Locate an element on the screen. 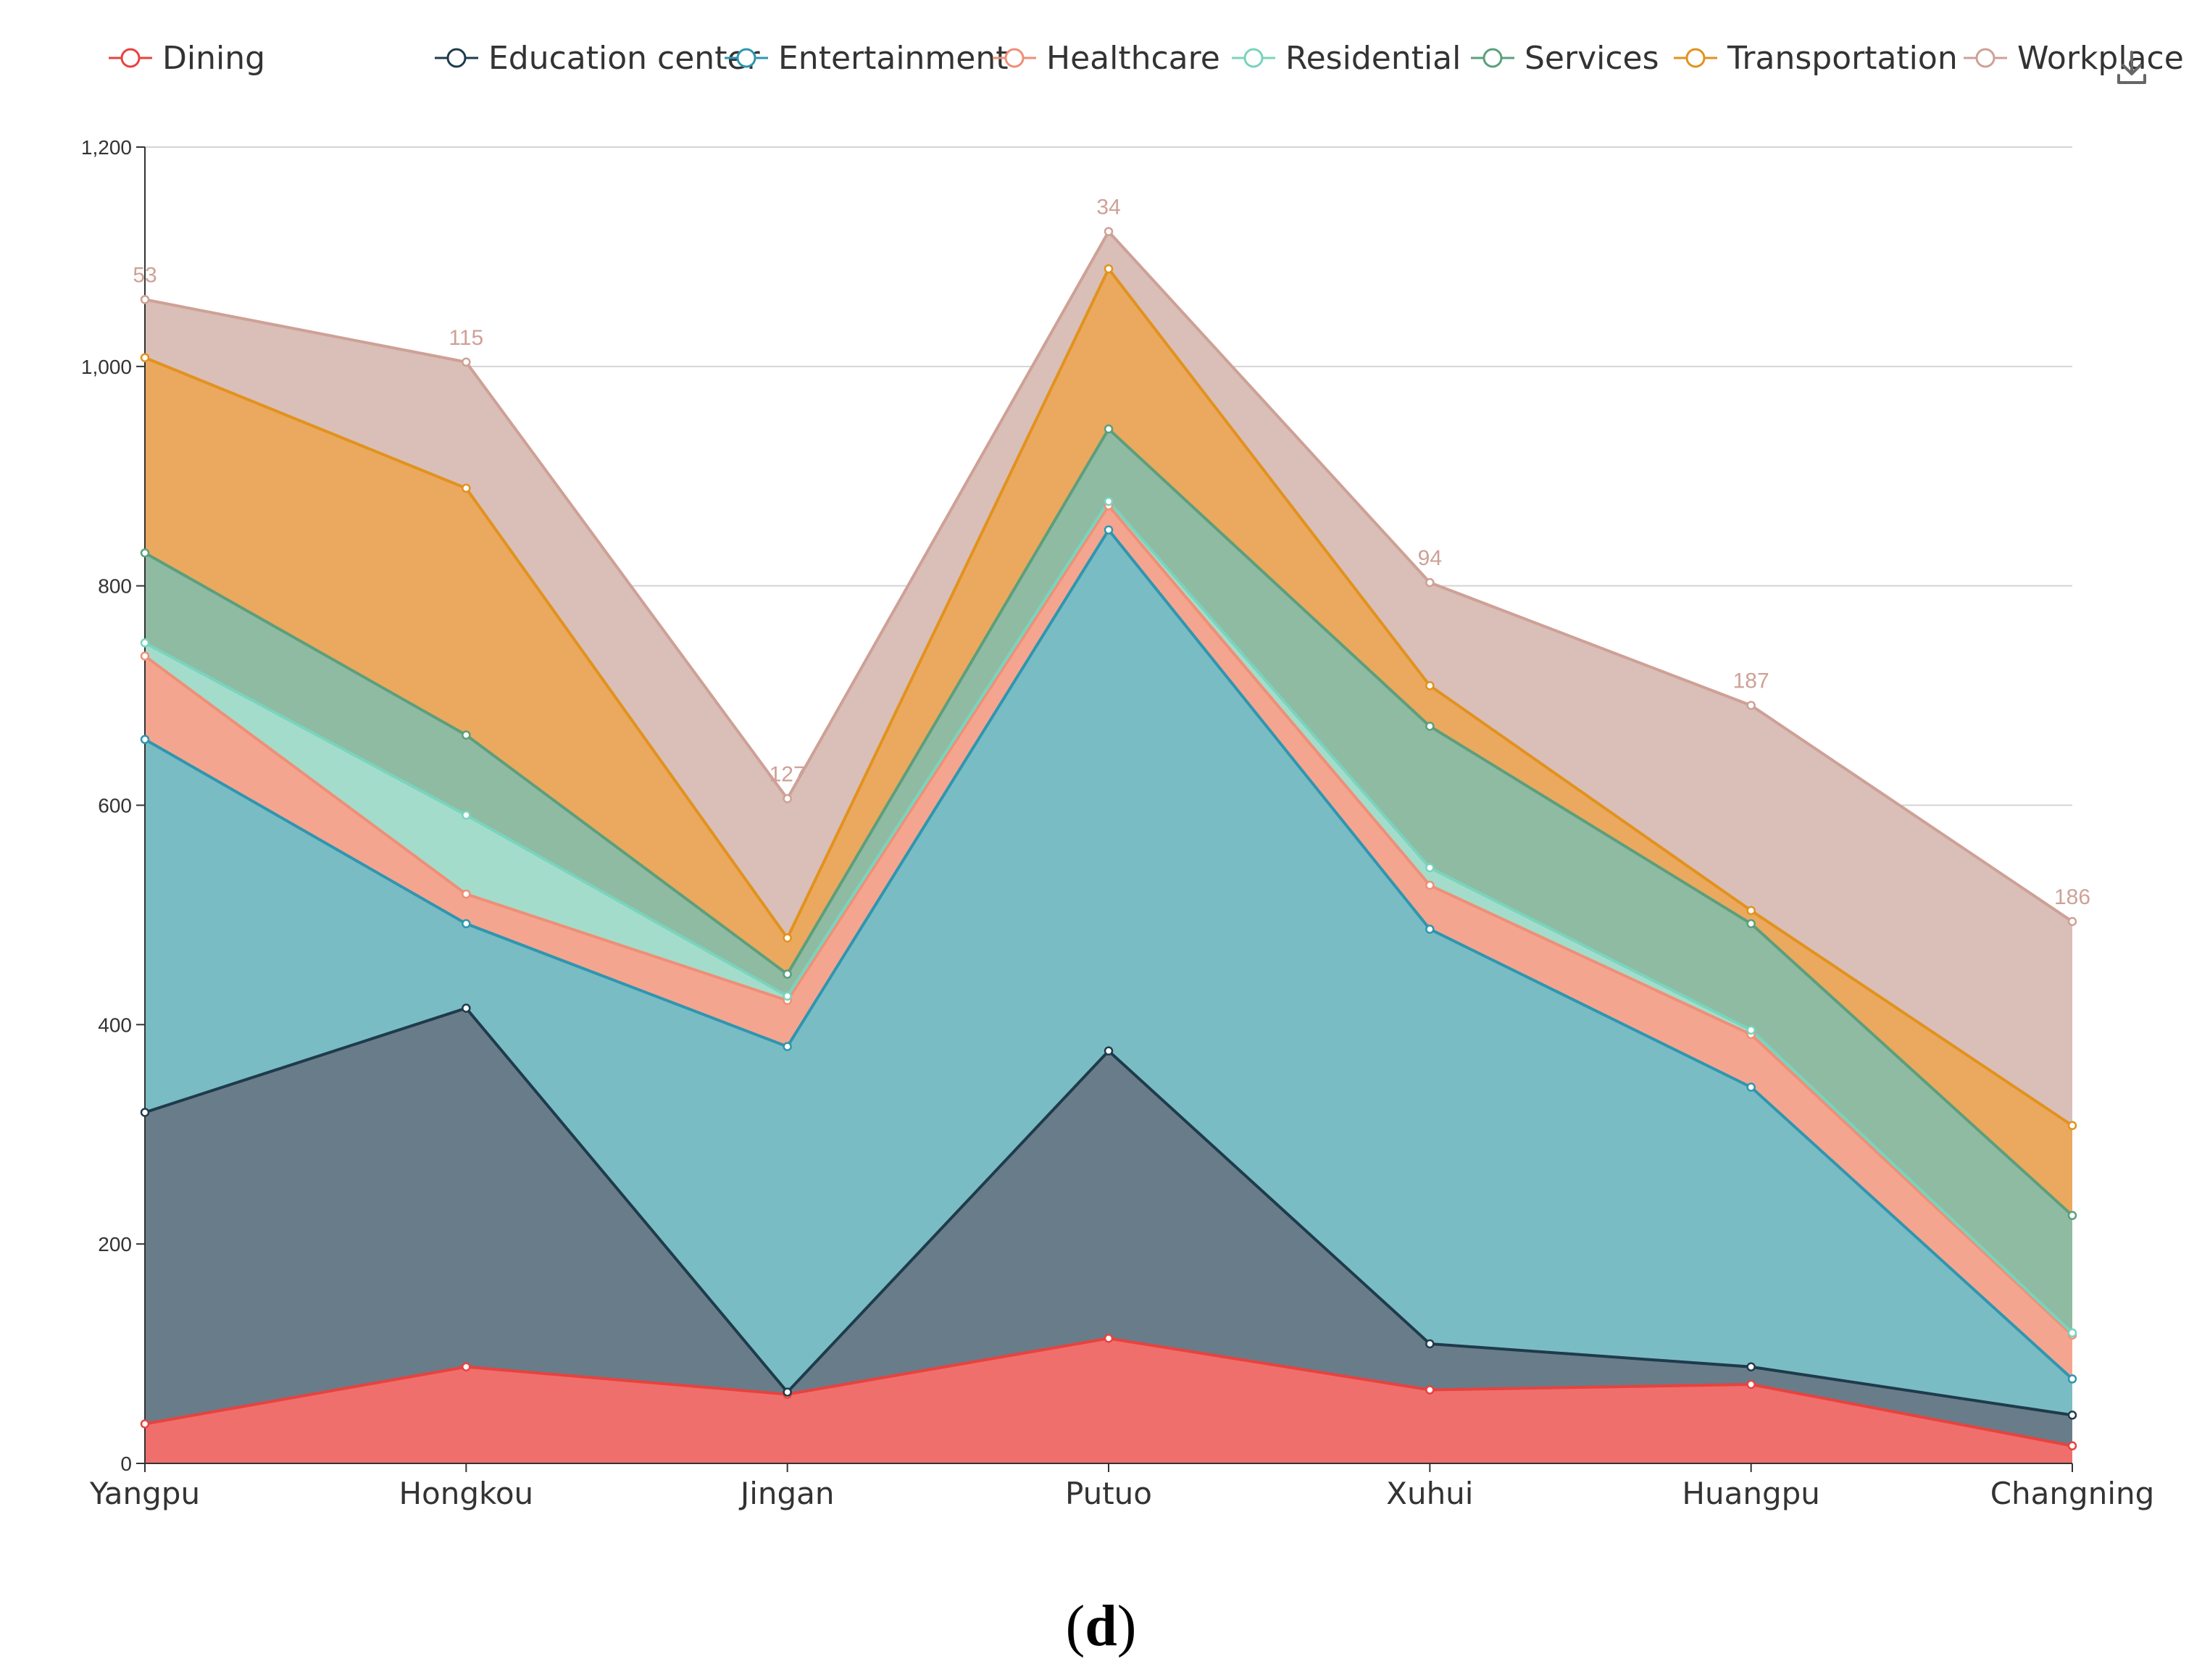  legend-label: Services is located at coordinates (1592, 58).